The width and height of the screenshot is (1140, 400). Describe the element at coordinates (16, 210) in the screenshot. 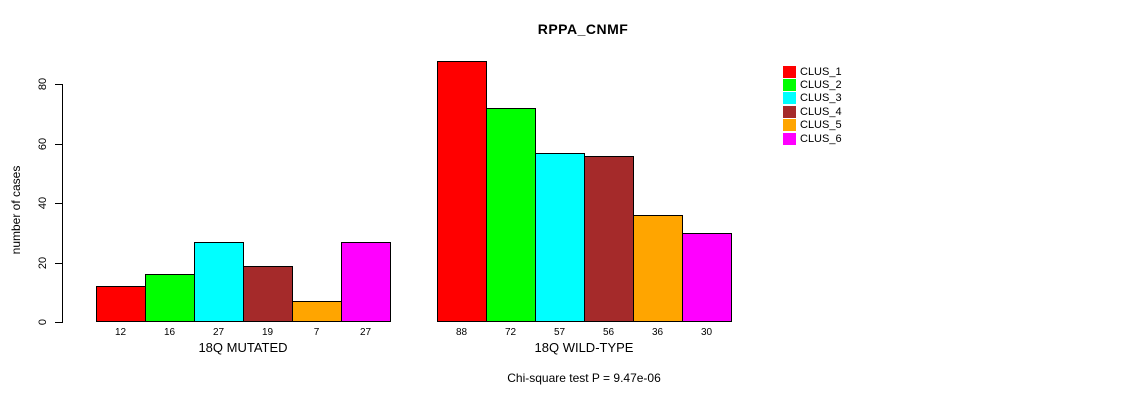

I see `y-axis-label: number of cases` at that location.